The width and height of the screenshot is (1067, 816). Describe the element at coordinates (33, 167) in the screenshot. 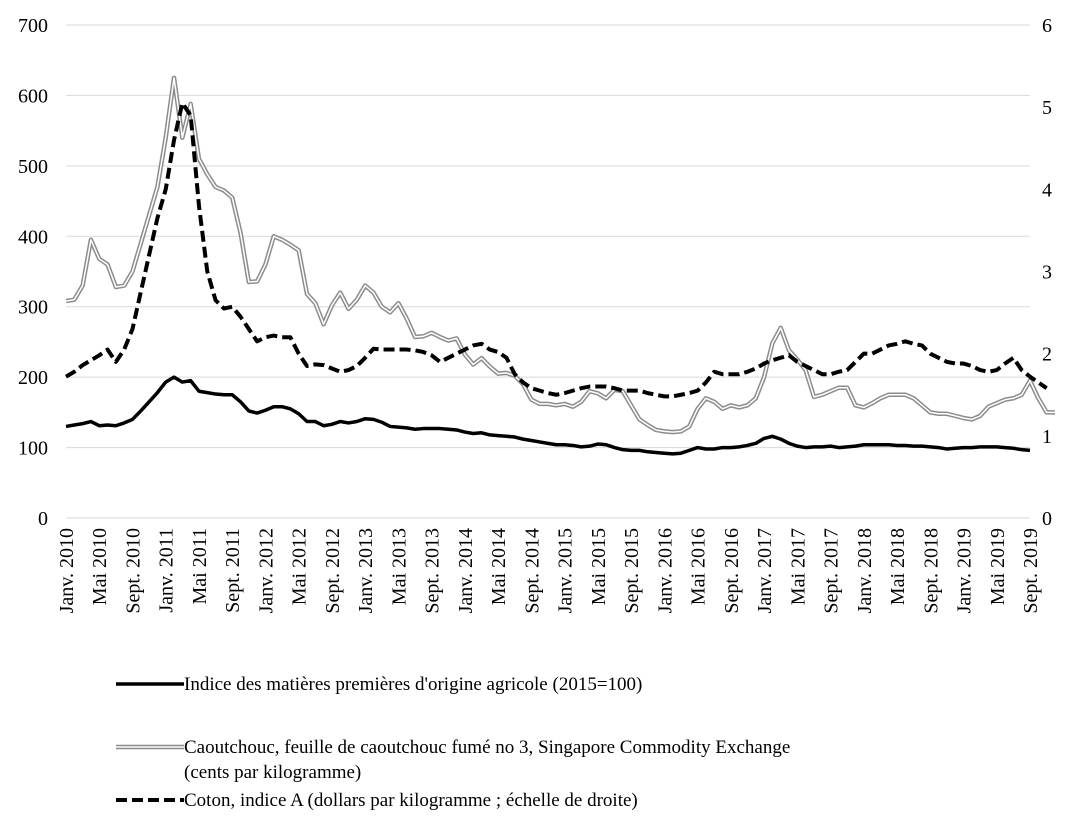

I see `y-tick-label: 500` at that location.